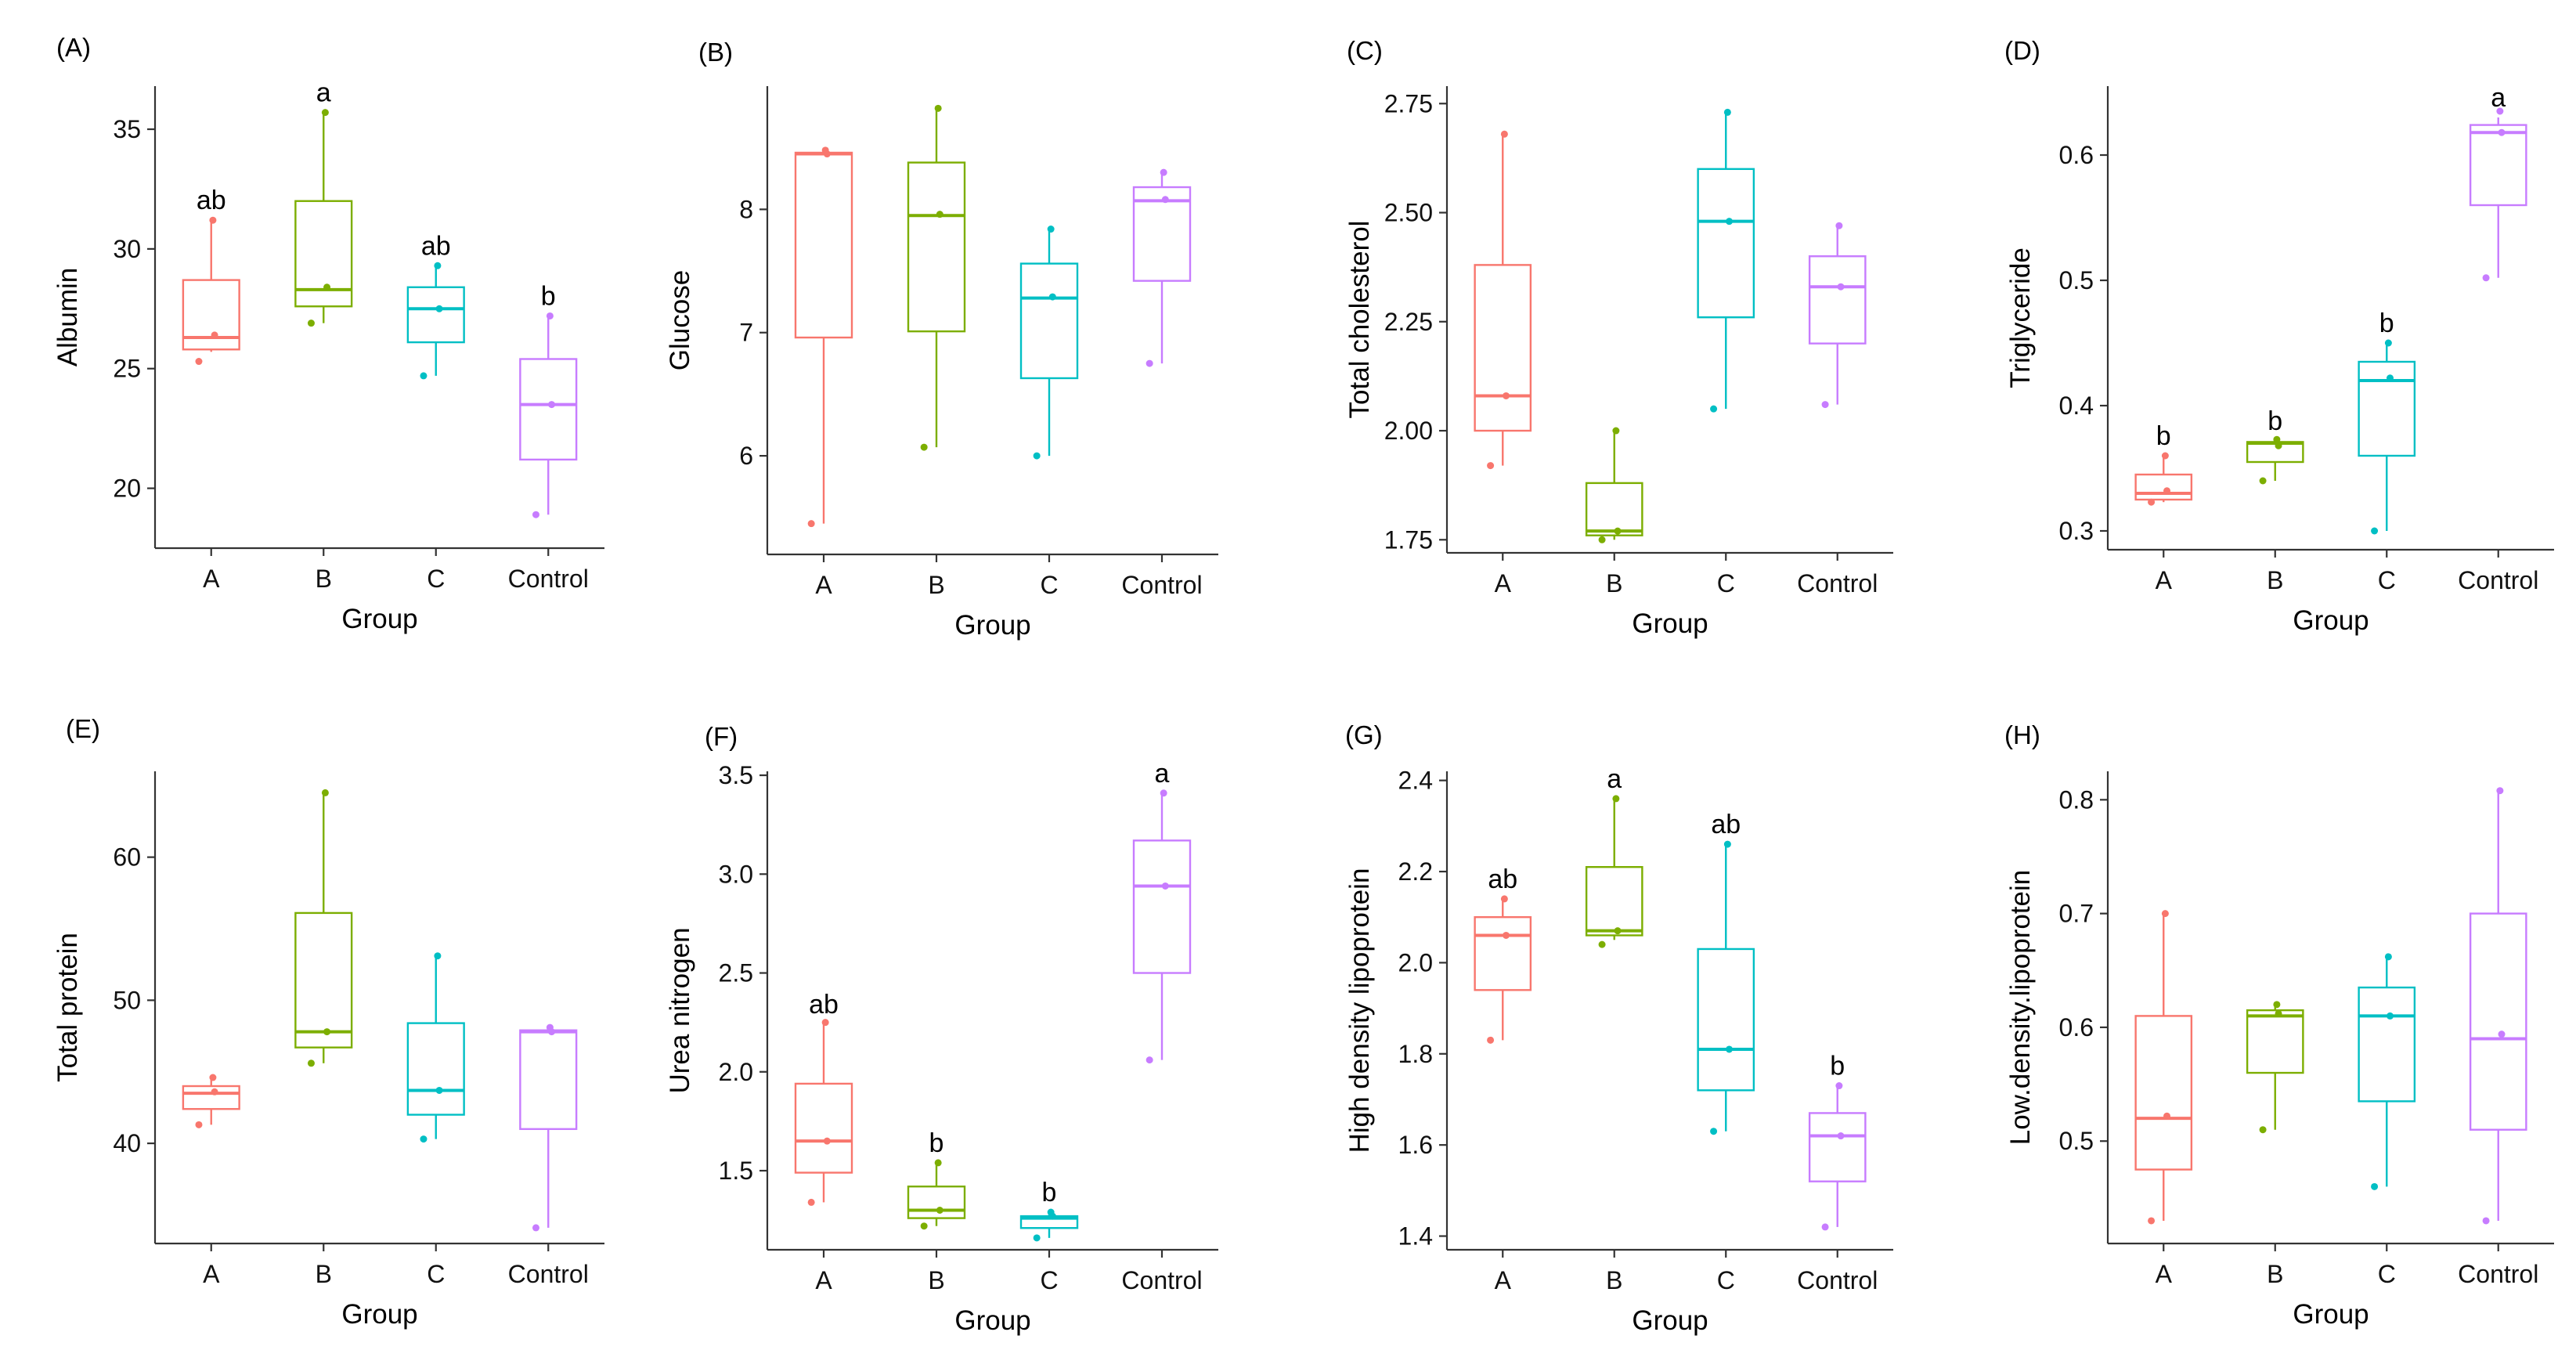 This screenshot has width=2576, height=1350. I want to click on y-tick-label: 1.8, so click(1415, 1054).